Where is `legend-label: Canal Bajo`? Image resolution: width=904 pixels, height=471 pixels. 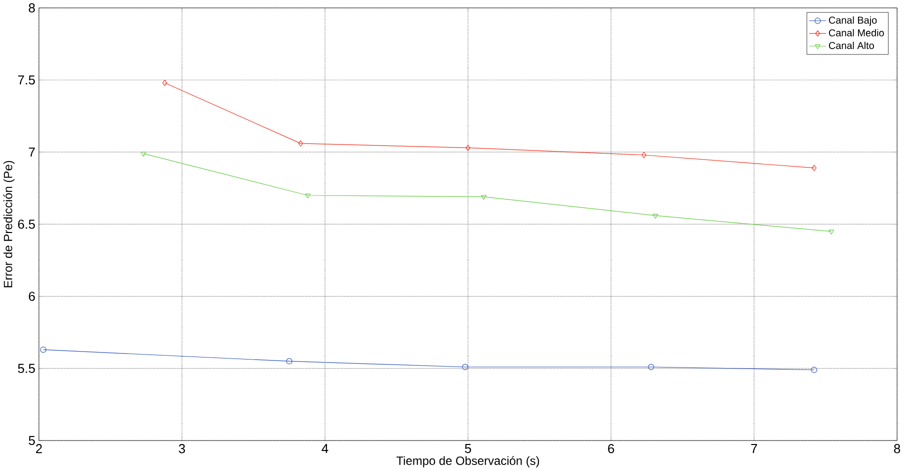
legend-label: Canal Bajo is located at coordinates (852, 21).